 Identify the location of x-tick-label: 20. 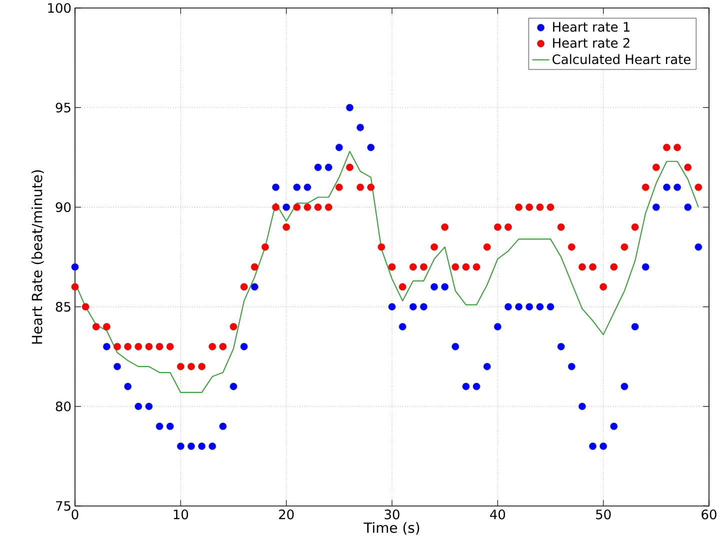
(286, 515).